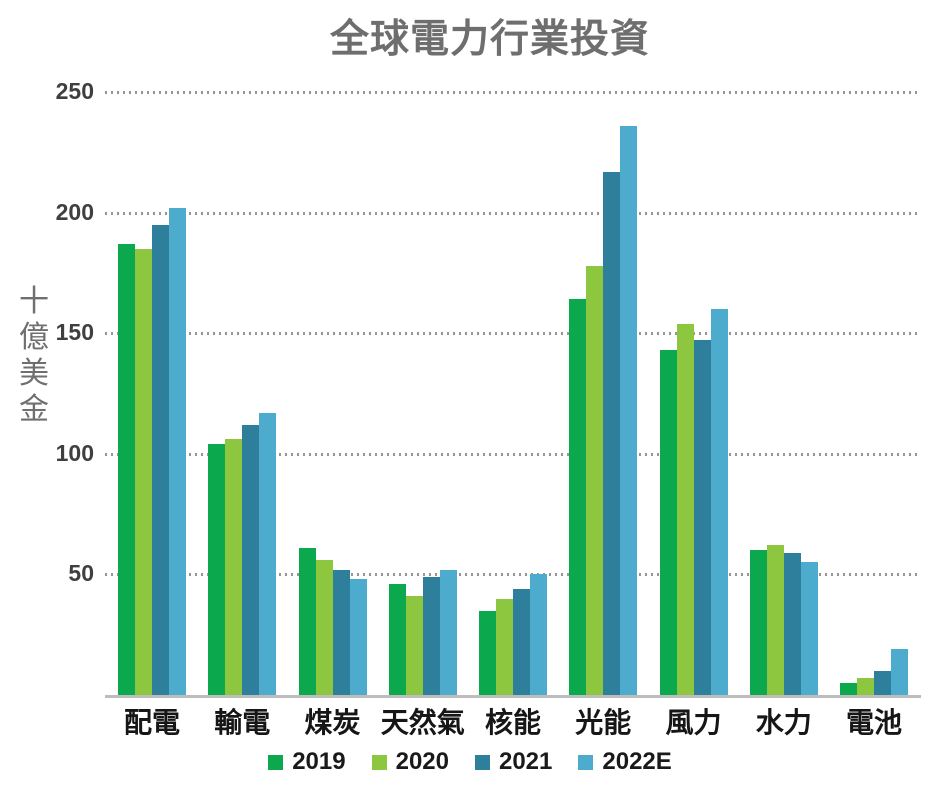 The image size is (940, 789). I want to click on x-axis-label-1: 配電, so click(151, 722).